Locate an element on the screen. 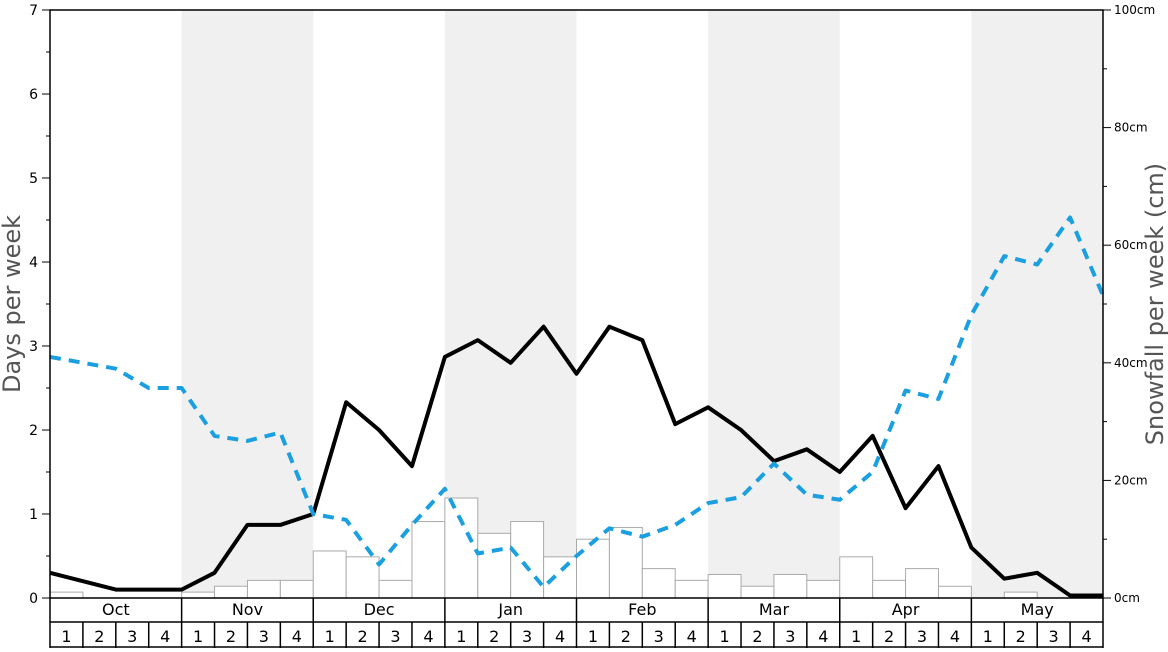 The height and width of the screenshot is (652, 1168). right-tick-label: 0cm is located at coordinates (1127, 598).